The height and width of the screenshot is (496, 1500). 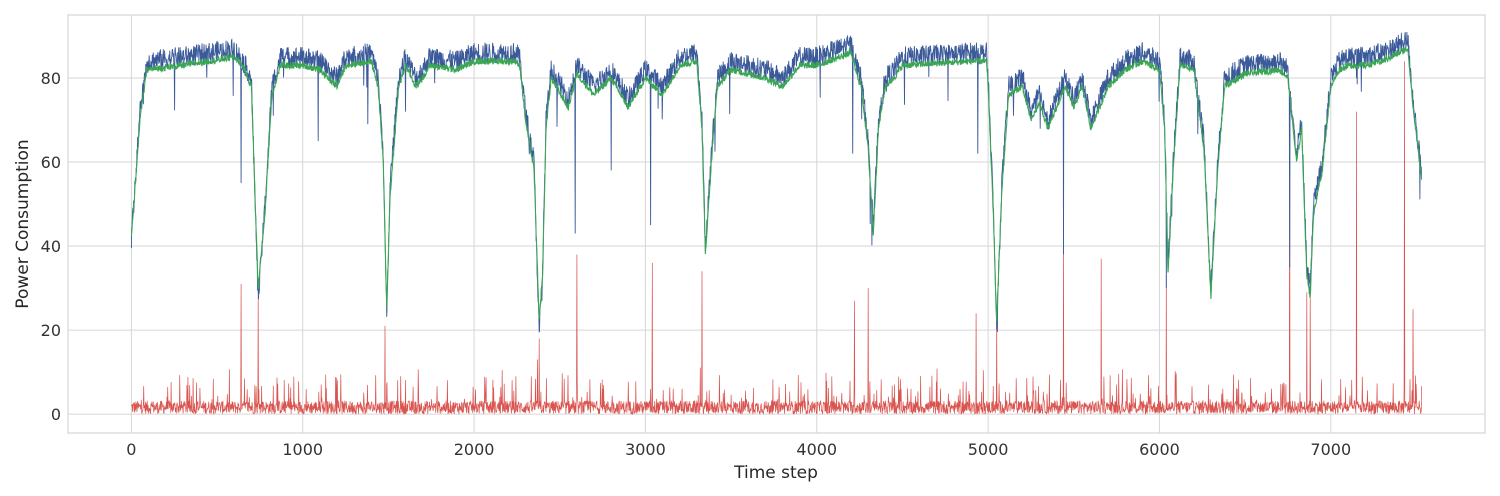 What do you see at coordinates (988, 449) in the screenshot?
I see `x-tick-label: 5000` at bounding box center [988, 449].